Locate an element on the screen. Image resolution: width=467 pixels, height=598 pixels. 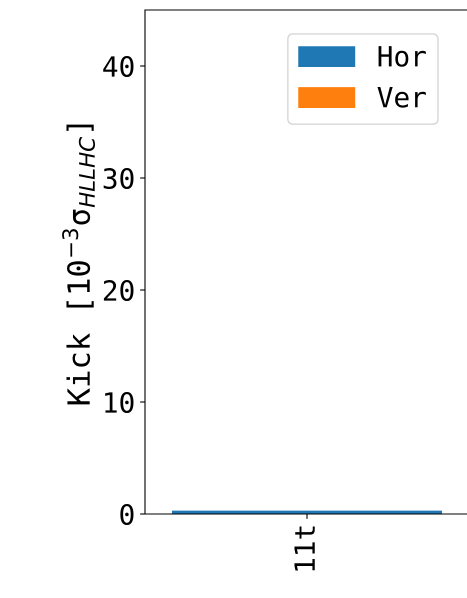
x-tick-label: 11t is located at coordinates (304, 548).